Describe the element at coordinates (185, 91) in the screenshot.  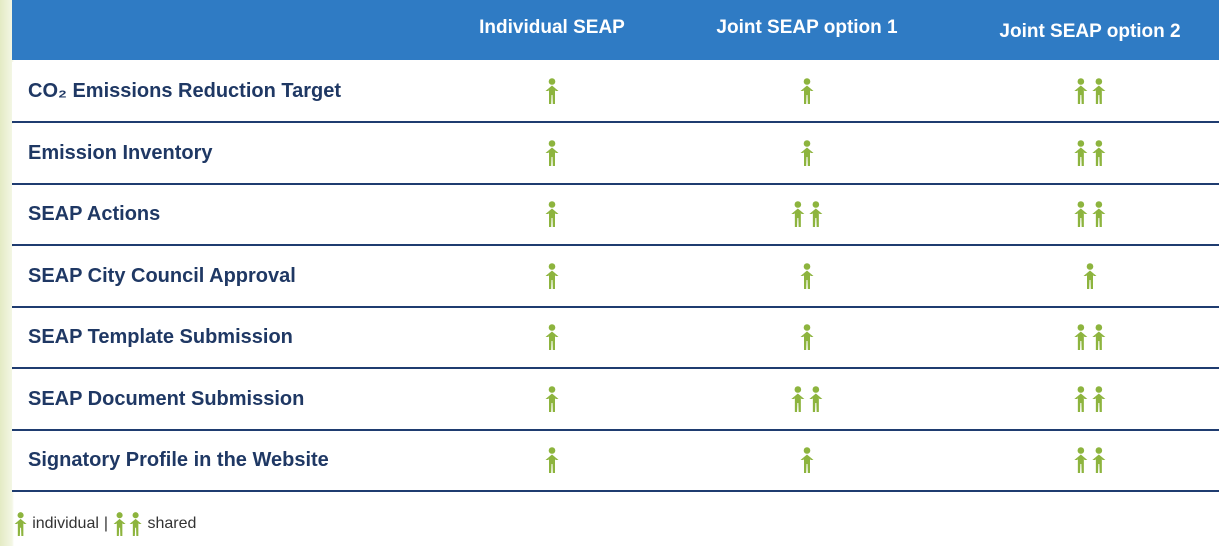
I see `row-label: CO₂ Emissions Reduction Target` at that location.